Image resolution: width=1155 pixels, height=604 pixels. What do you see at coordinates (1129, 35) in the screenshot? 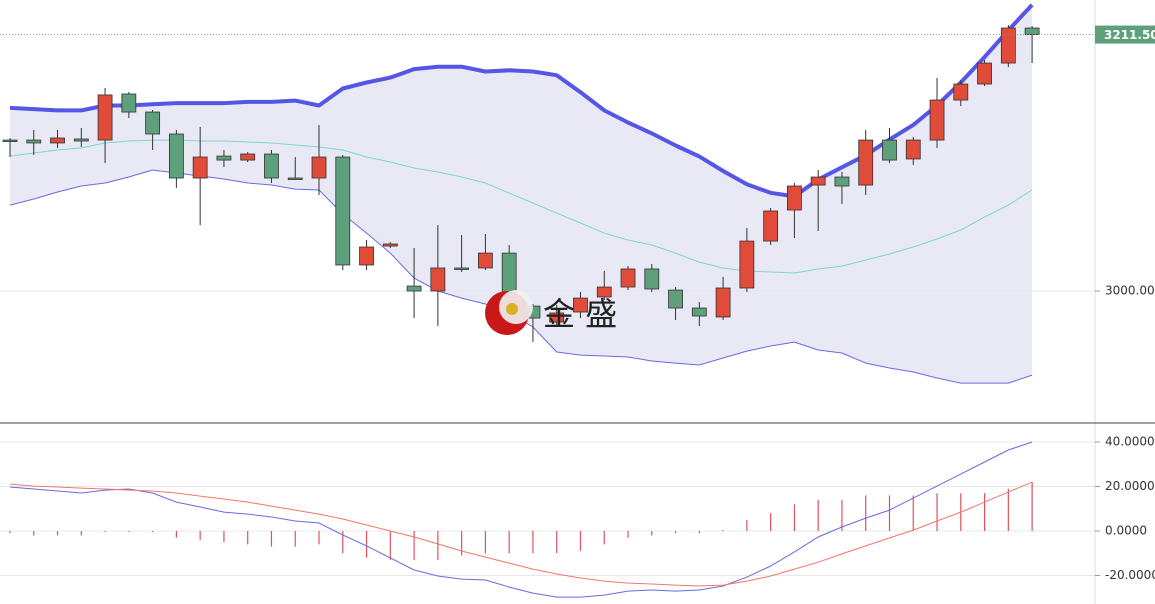
I see `last-price-label: 3211.50` at bounding box center [1129, 35].